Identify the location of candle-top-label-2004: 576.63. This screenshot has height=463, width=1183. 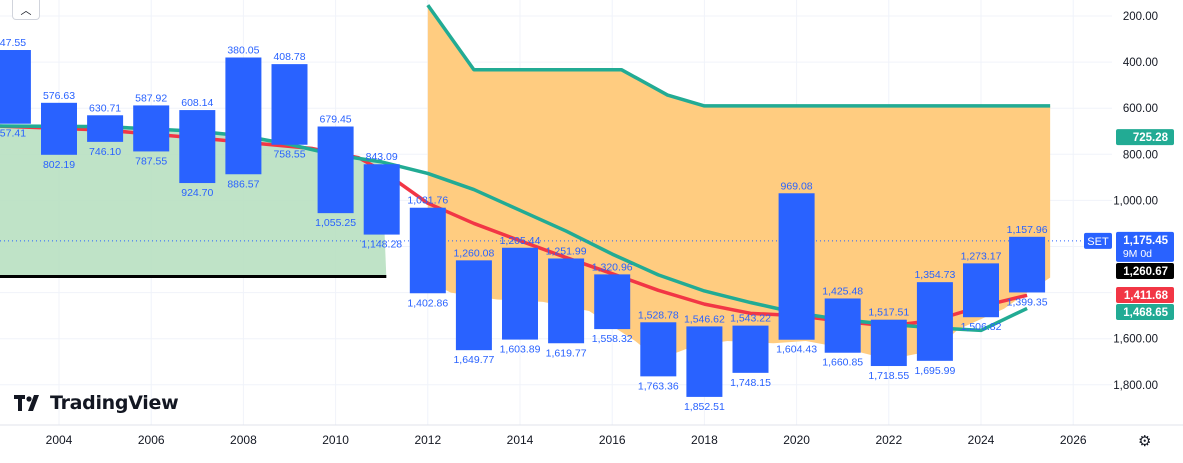
(59, 96).